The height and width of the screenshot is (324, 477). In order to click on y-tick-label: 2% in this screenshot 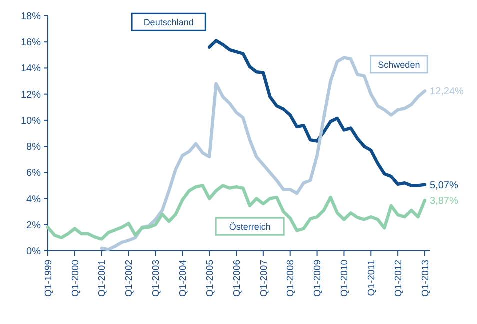, I will do `click(34, 226)`.